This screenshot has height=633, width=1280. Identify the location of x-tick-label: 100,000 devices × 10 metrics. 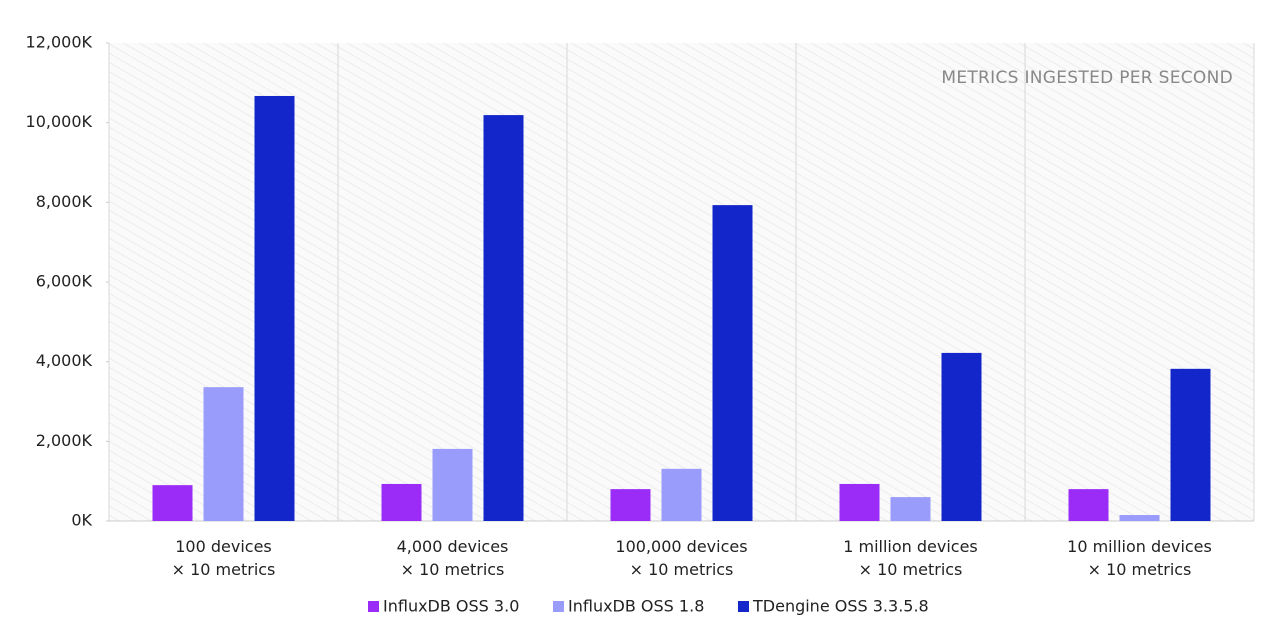
(681, 558).